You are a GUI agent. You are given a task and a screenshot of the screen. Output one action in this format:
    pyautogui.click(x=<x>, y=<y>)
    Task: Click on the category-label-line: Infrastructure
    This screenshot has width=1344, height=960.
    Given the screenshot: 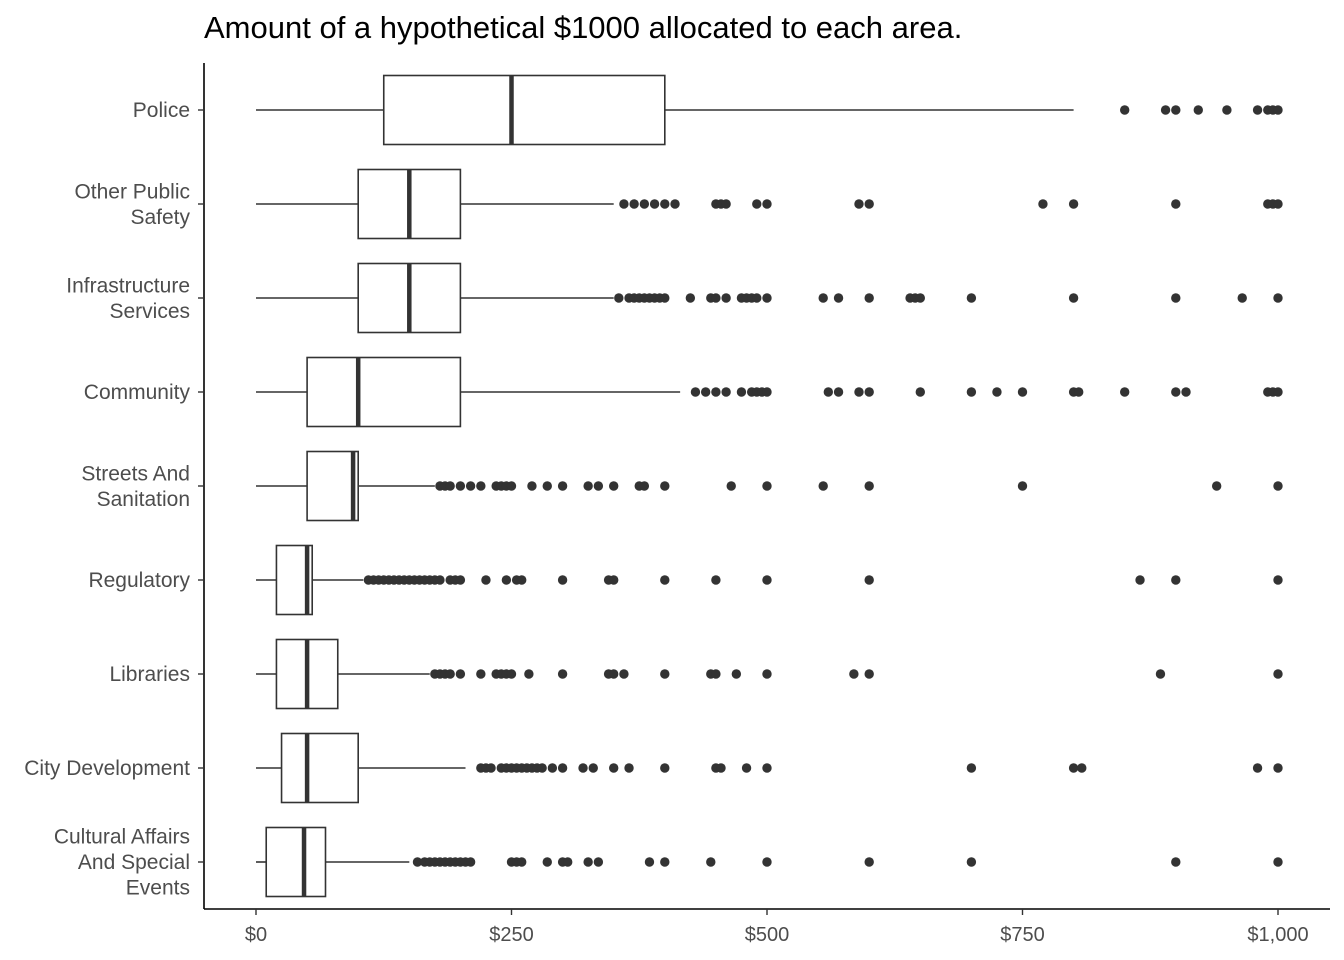 What is the action you would take?
    pyautogui.click(x=128, y=285)
    